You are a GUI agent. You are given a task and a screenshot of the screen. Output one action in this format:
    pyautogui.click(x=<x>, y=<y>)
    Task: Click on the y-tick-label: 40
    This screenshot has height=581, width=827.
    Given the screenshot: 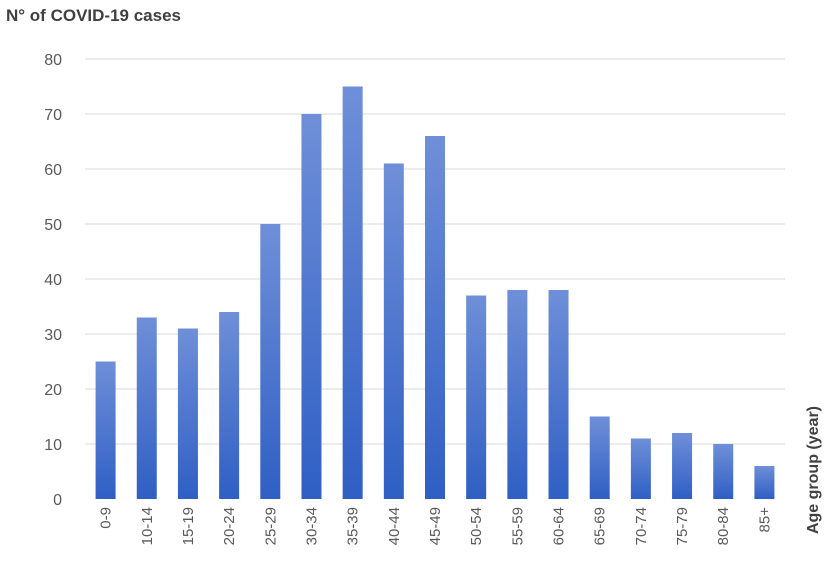 What is the action you would take?
    pyautogui.click(x=53, y=280)
    